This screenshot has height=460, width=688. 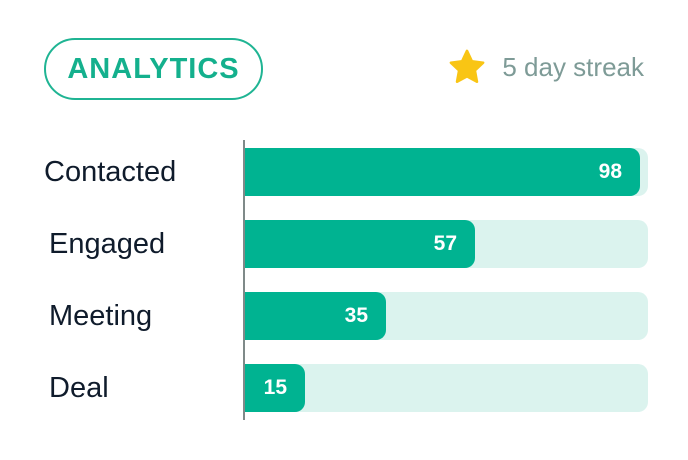 I want to click on streak-indicator: 5 day streak, so click(x=546, y=67).